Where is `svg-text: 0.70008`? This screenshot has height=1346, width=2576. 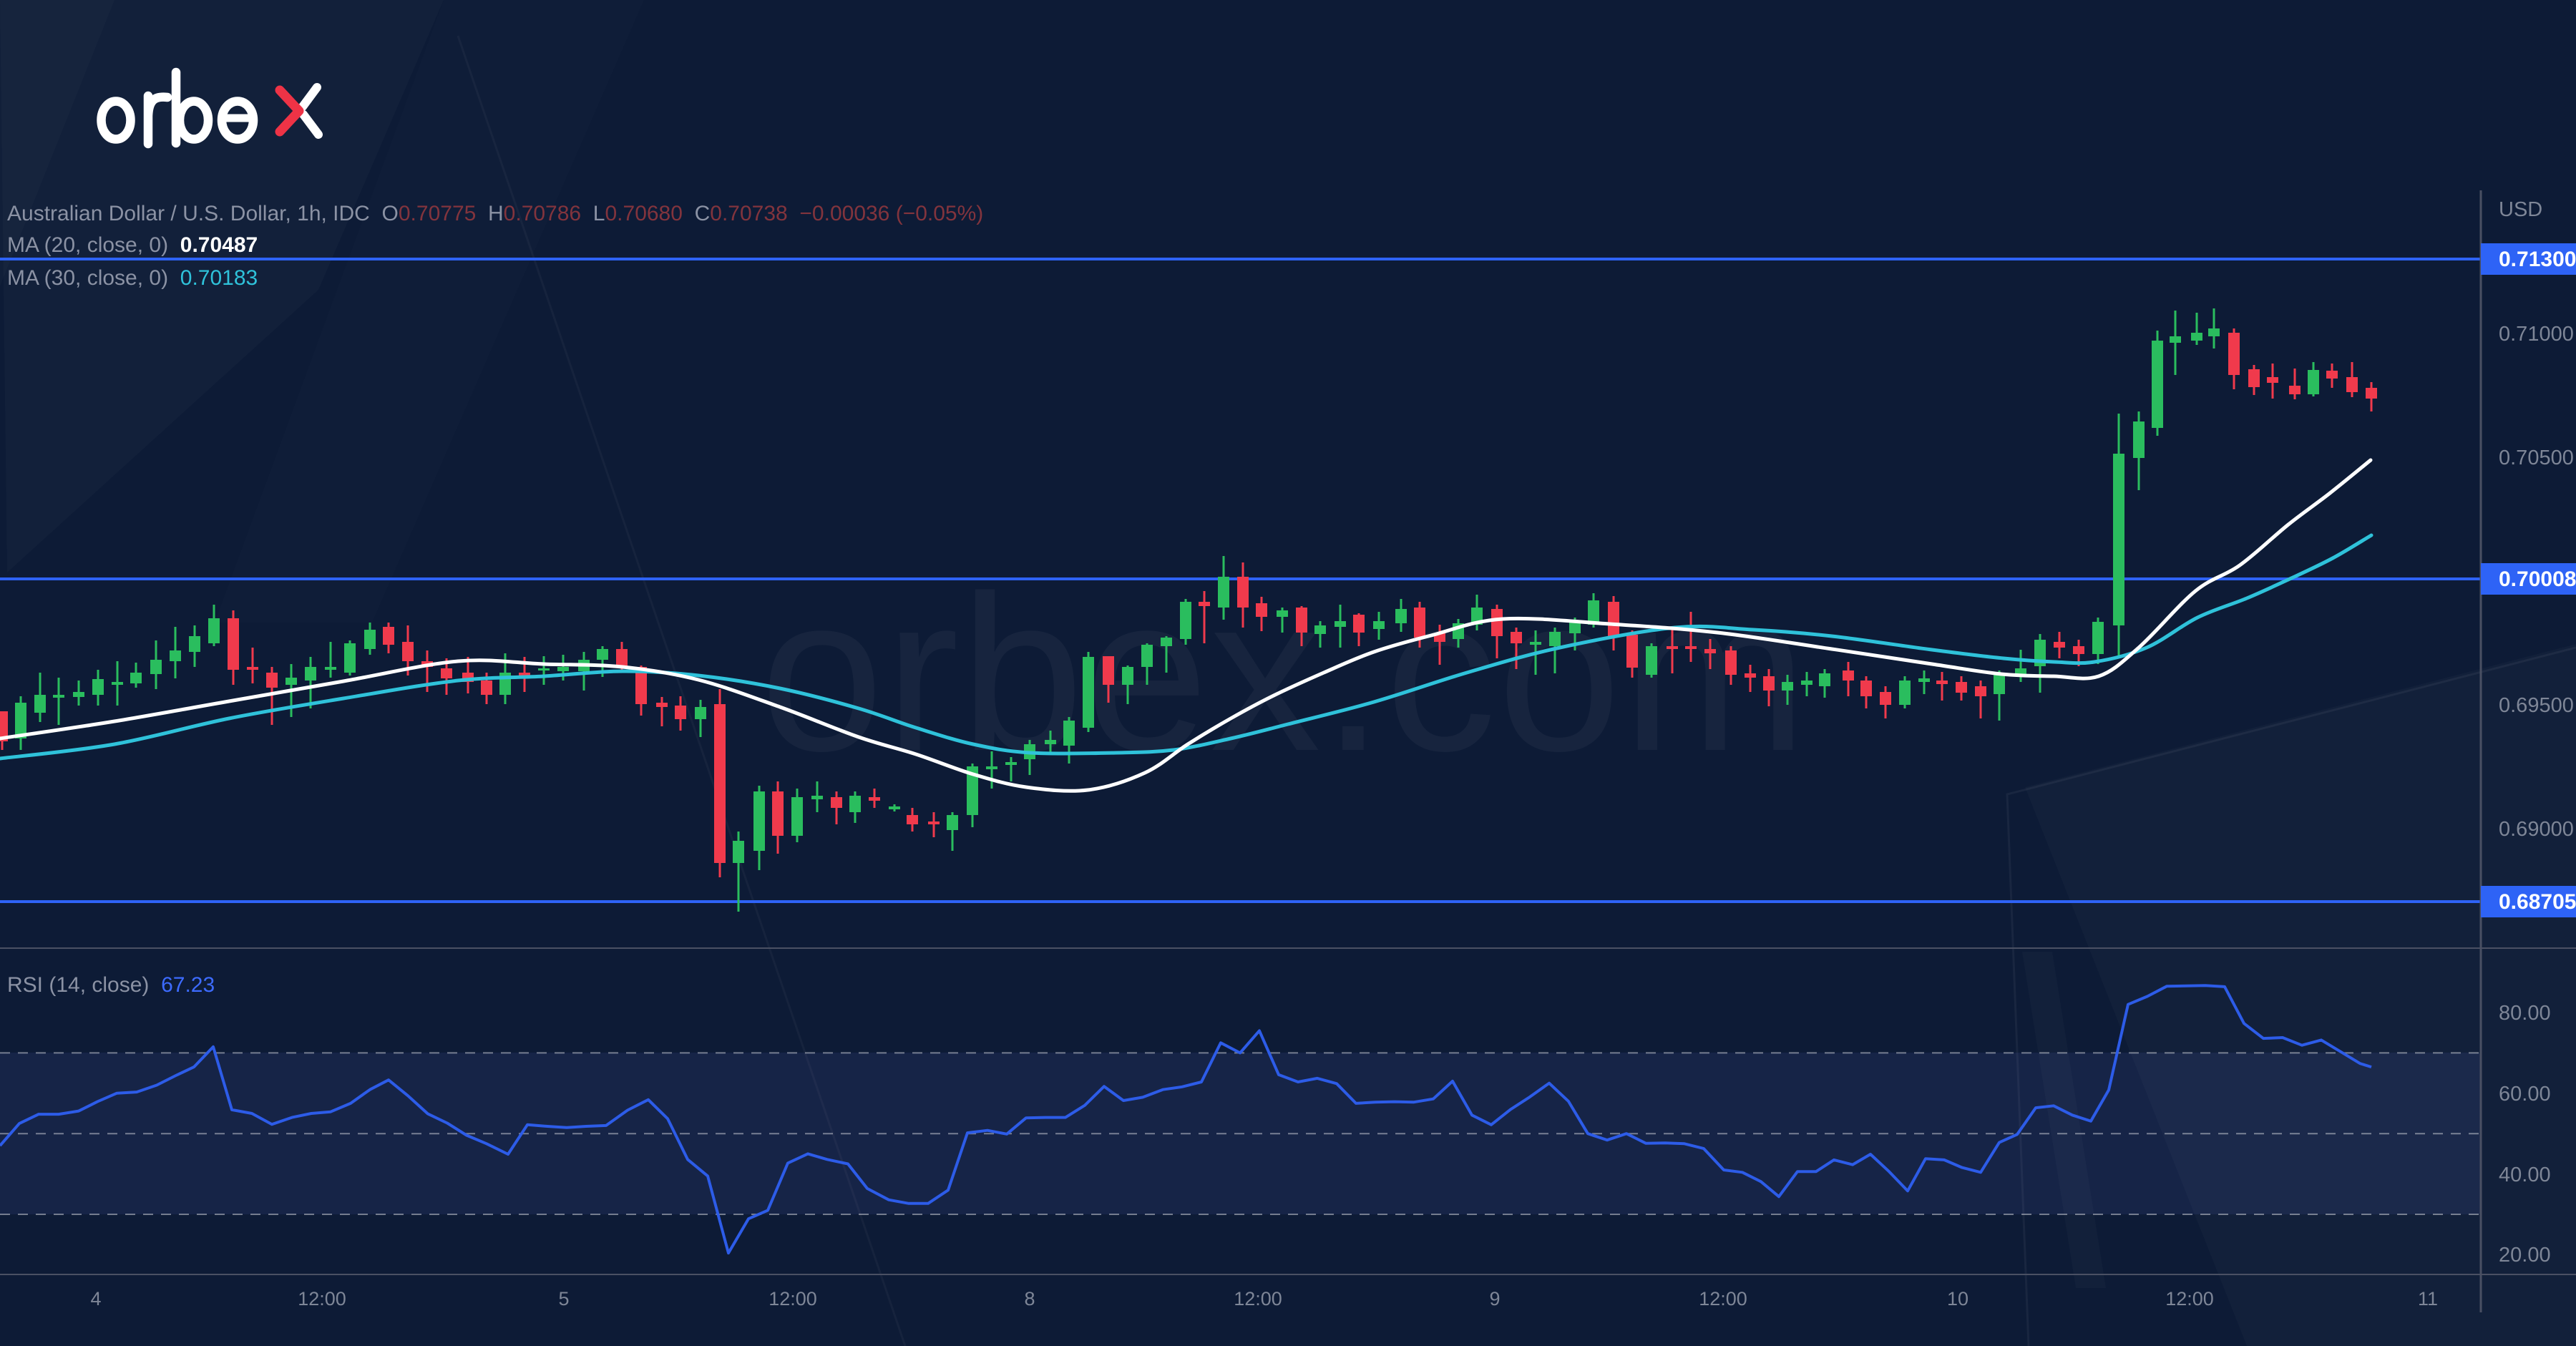
svg-text: 0.70008 is located at coordinates (2537, 579).